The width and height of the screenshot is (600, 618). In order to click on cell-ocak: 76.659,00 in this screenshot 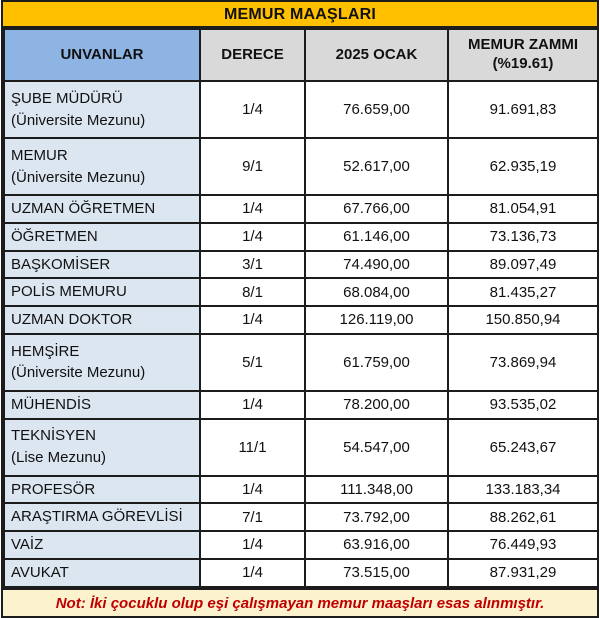, I will do `click(376, 109)`.